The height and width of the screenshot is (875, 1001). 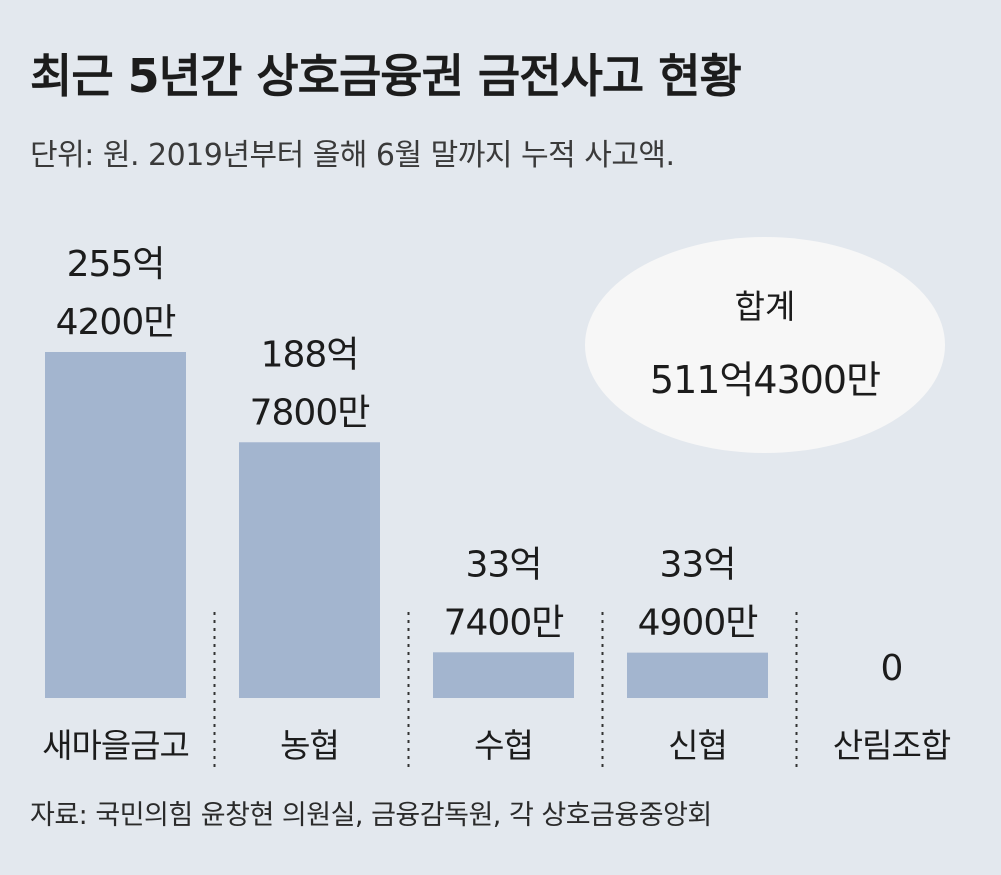 What do you see at coordinates (309, 745) in the screenshot?
I see `category-label-2: 농협` at bounding box center [309, 745].